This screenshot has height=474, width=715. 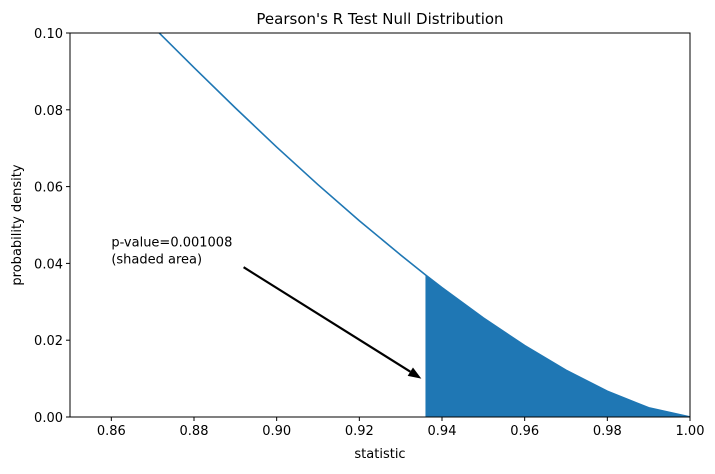 I want to click on x-tick-label: 0.94, so click(x=442, y=431).